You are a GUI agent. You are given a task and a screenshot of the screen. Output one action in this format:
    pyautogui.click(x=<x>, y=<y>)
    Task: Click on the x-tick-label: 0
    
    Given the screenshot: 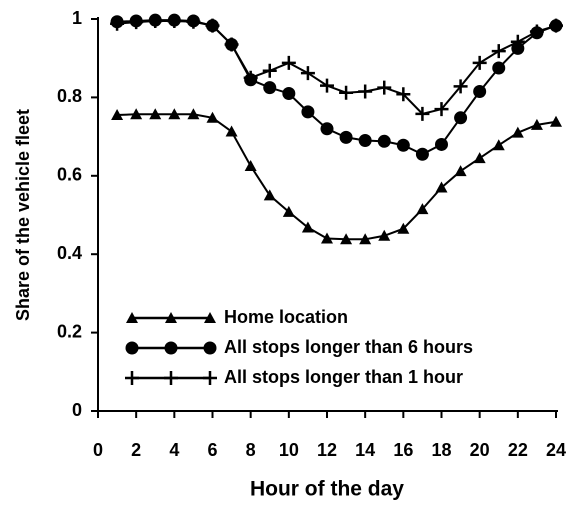 What is the action you would take?
    pyautogui.click(x=98, y=450)
    